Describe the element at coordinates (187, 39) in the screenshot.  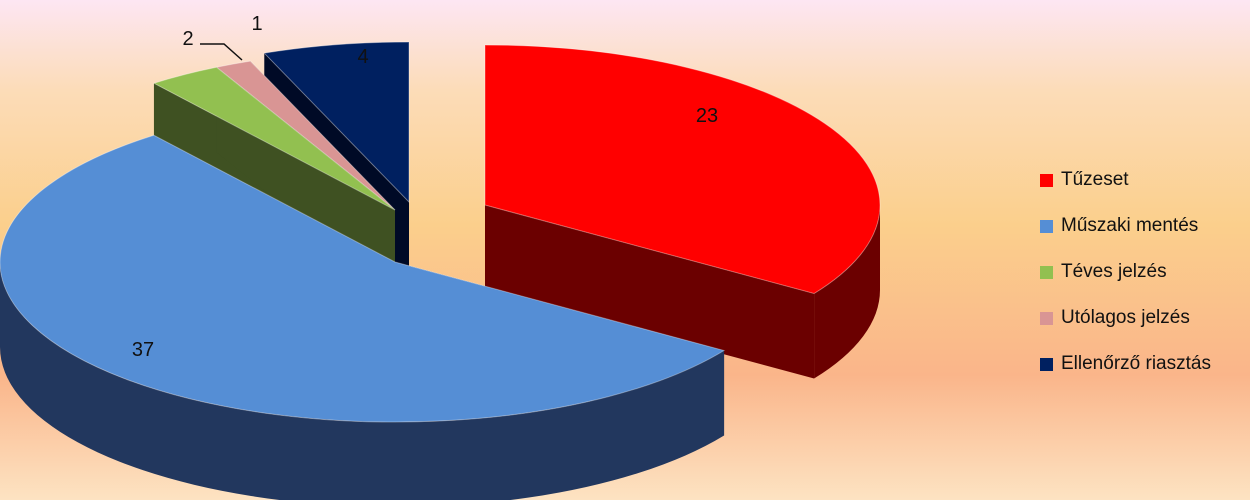
I see `data-label-teves-jelzes: 2` at that location.